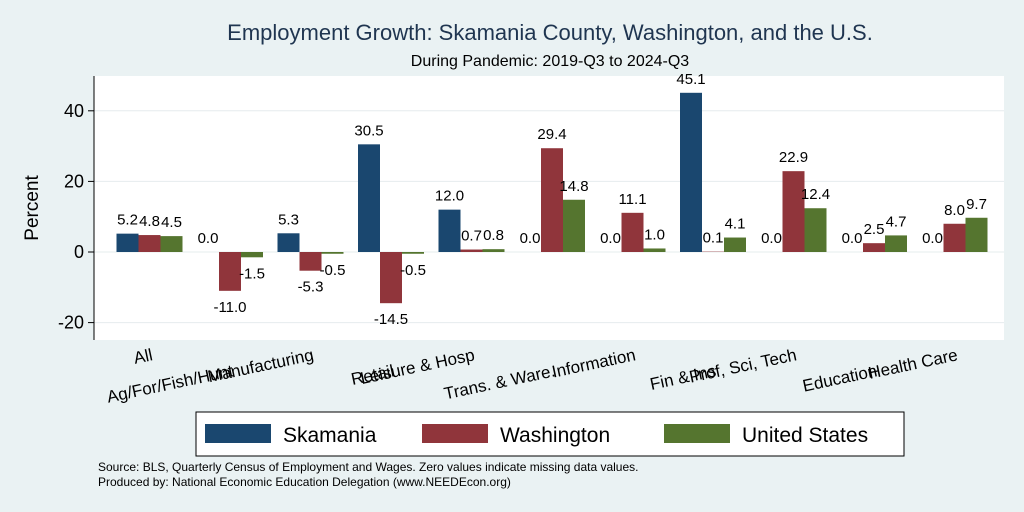 The width and height of the screenshot is (1024, 512). I want to click on bar-washington-trans-ware, so click(552, 200).